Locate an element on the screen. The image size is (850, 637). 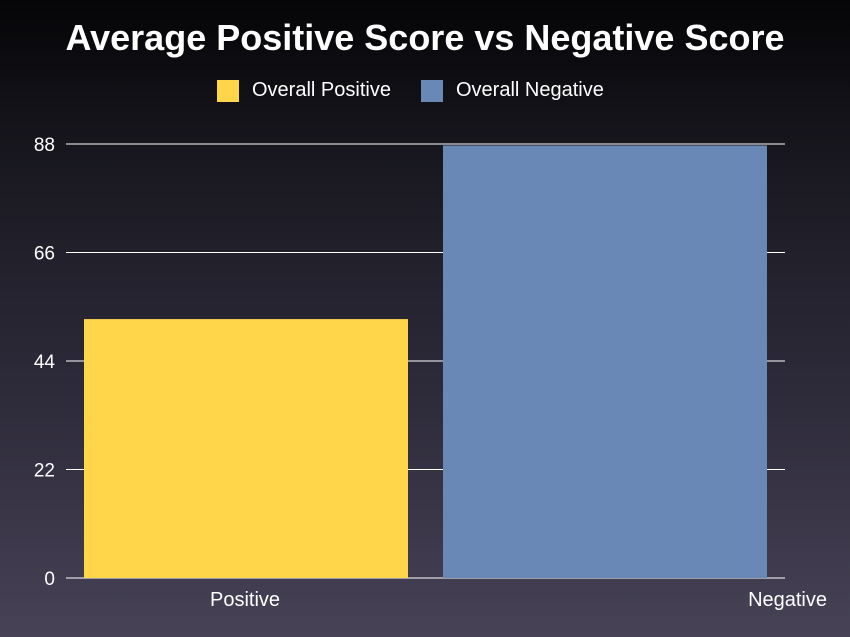
x-axis-category-labels: Positive Negative is located at coordinates (518, 600).